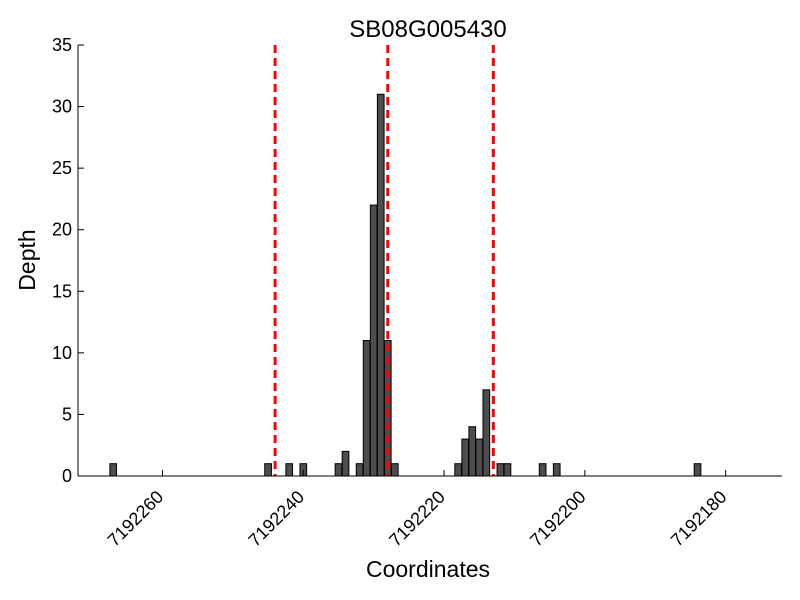 This screenshot has height=600, width=800. What do you see at coordinates (62, 230) in the screenshot?
I see `y-tick-label: 20` at bounding box center [62, 230].